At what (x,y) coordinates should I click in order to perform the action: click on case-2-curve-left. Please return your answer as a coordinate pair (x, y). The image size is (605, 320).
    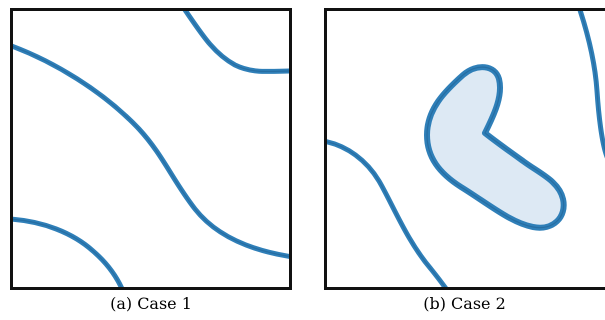
    Looking at the image, I should click on (387, 213).